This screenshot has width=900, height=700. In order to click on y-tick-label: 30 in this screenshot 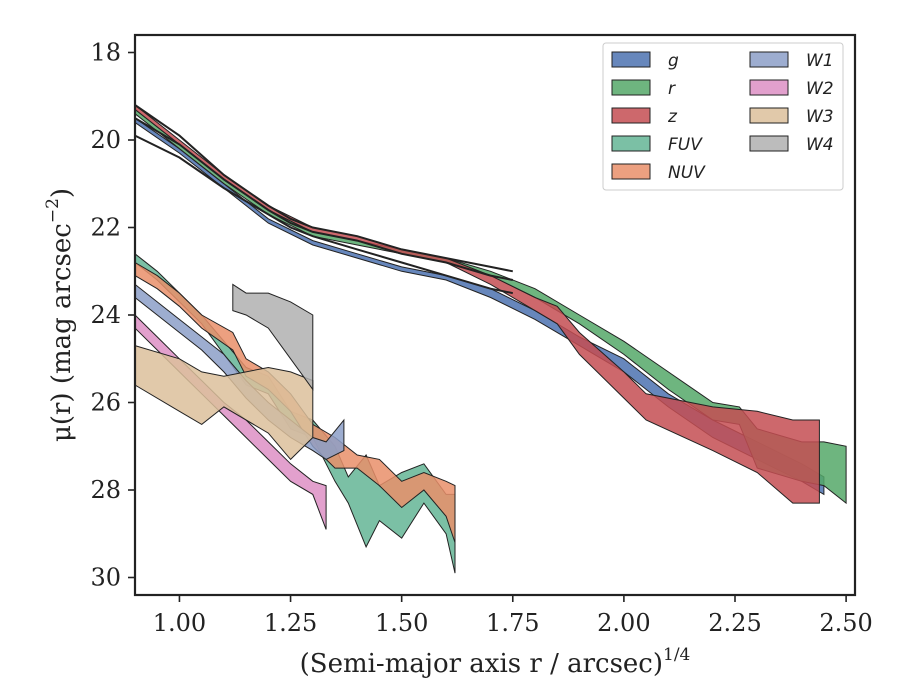, I will do `click(105, 578)`.